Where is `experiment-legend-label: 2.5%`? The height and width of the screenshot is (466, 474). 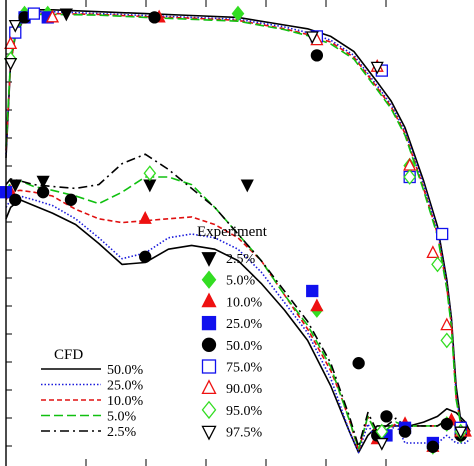 experiment-legend-label: 2.5% is located at coordinates (241, 259).